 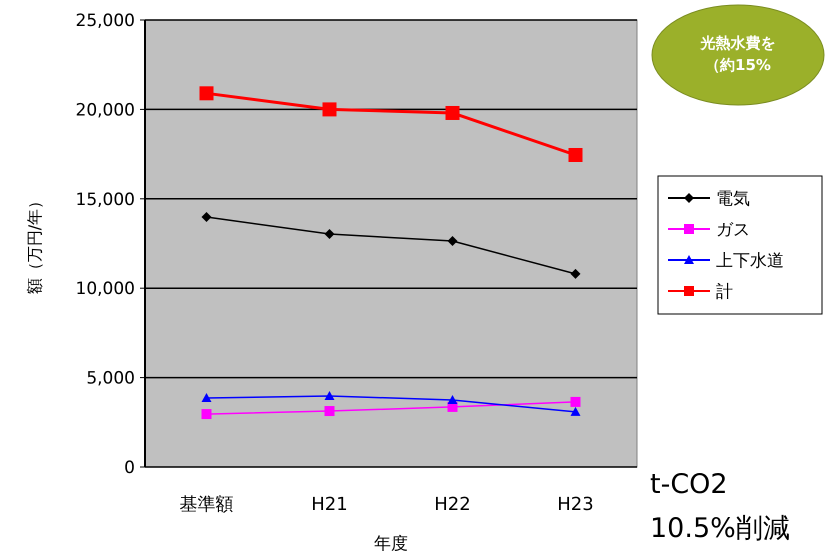 I want to click on y-tick-label: 0, so click(x=129, y=468).